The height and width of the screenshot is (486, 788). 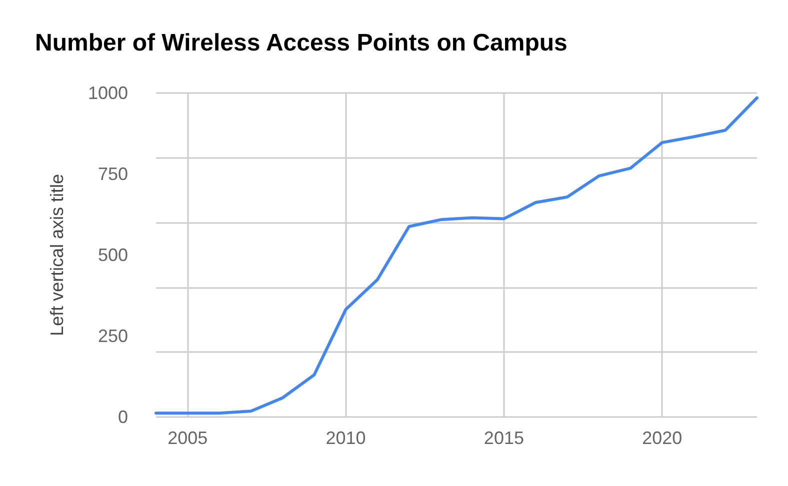 What do you see at coordinates (662, 438) in the screenshot?
I see `x-tick-label: 2020` at bounding box center [662, 438].